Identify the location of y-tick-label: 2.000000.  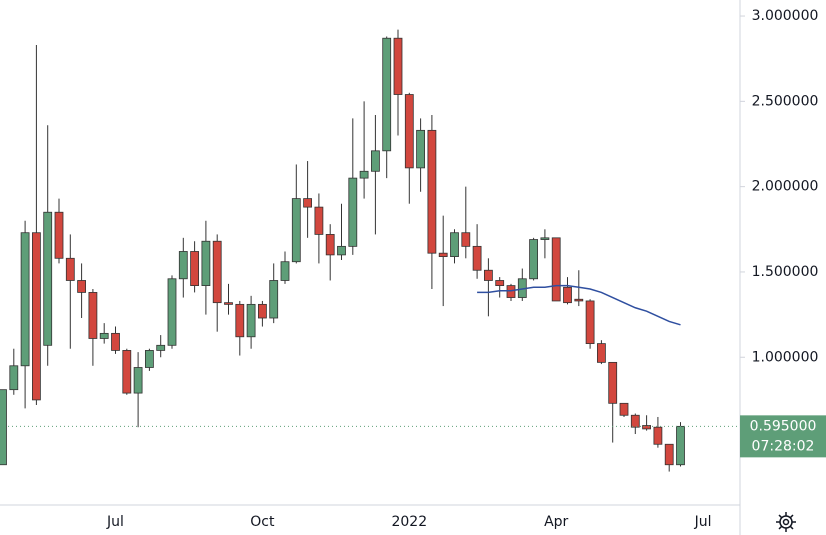
(785, 187).